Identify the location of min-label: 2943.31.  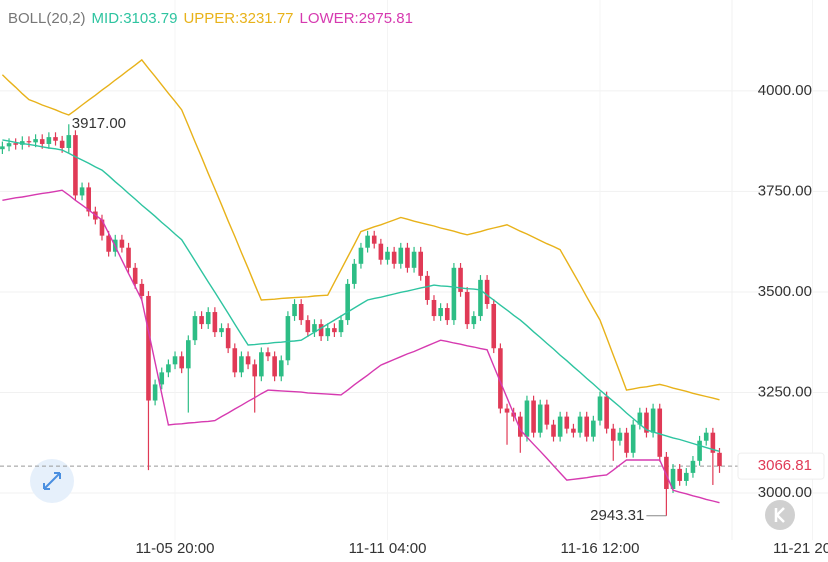
(617, 515).